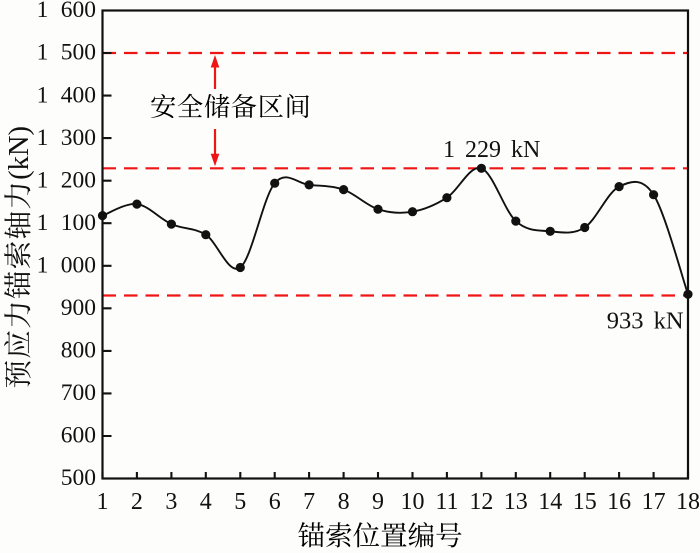  What do you see at coordinates (619, 502) in the screenshot?
I see `svg-text: 16` at bounding box center [619, 502].